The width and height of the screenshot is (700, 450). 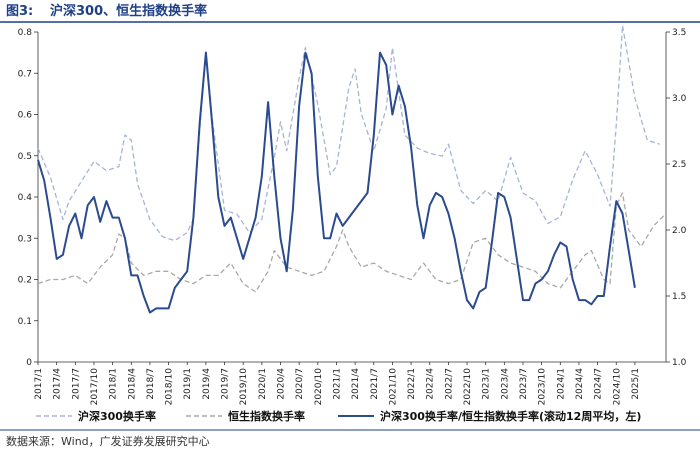 I want to click on right-y-tick-label: 2.5, so click(x=679, y=165).